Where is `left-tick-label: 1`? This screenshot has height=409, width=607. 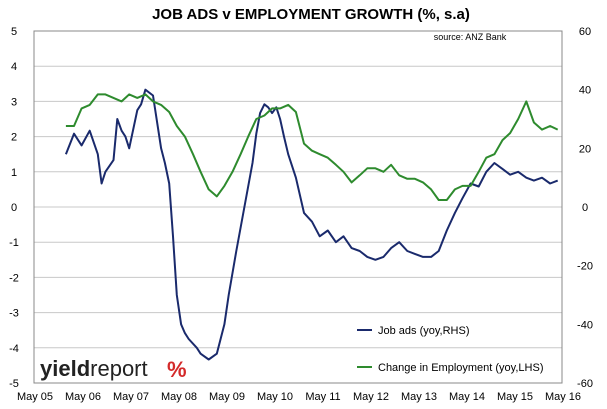
left-tick-label: 1 is located at coordinates (14, 173).